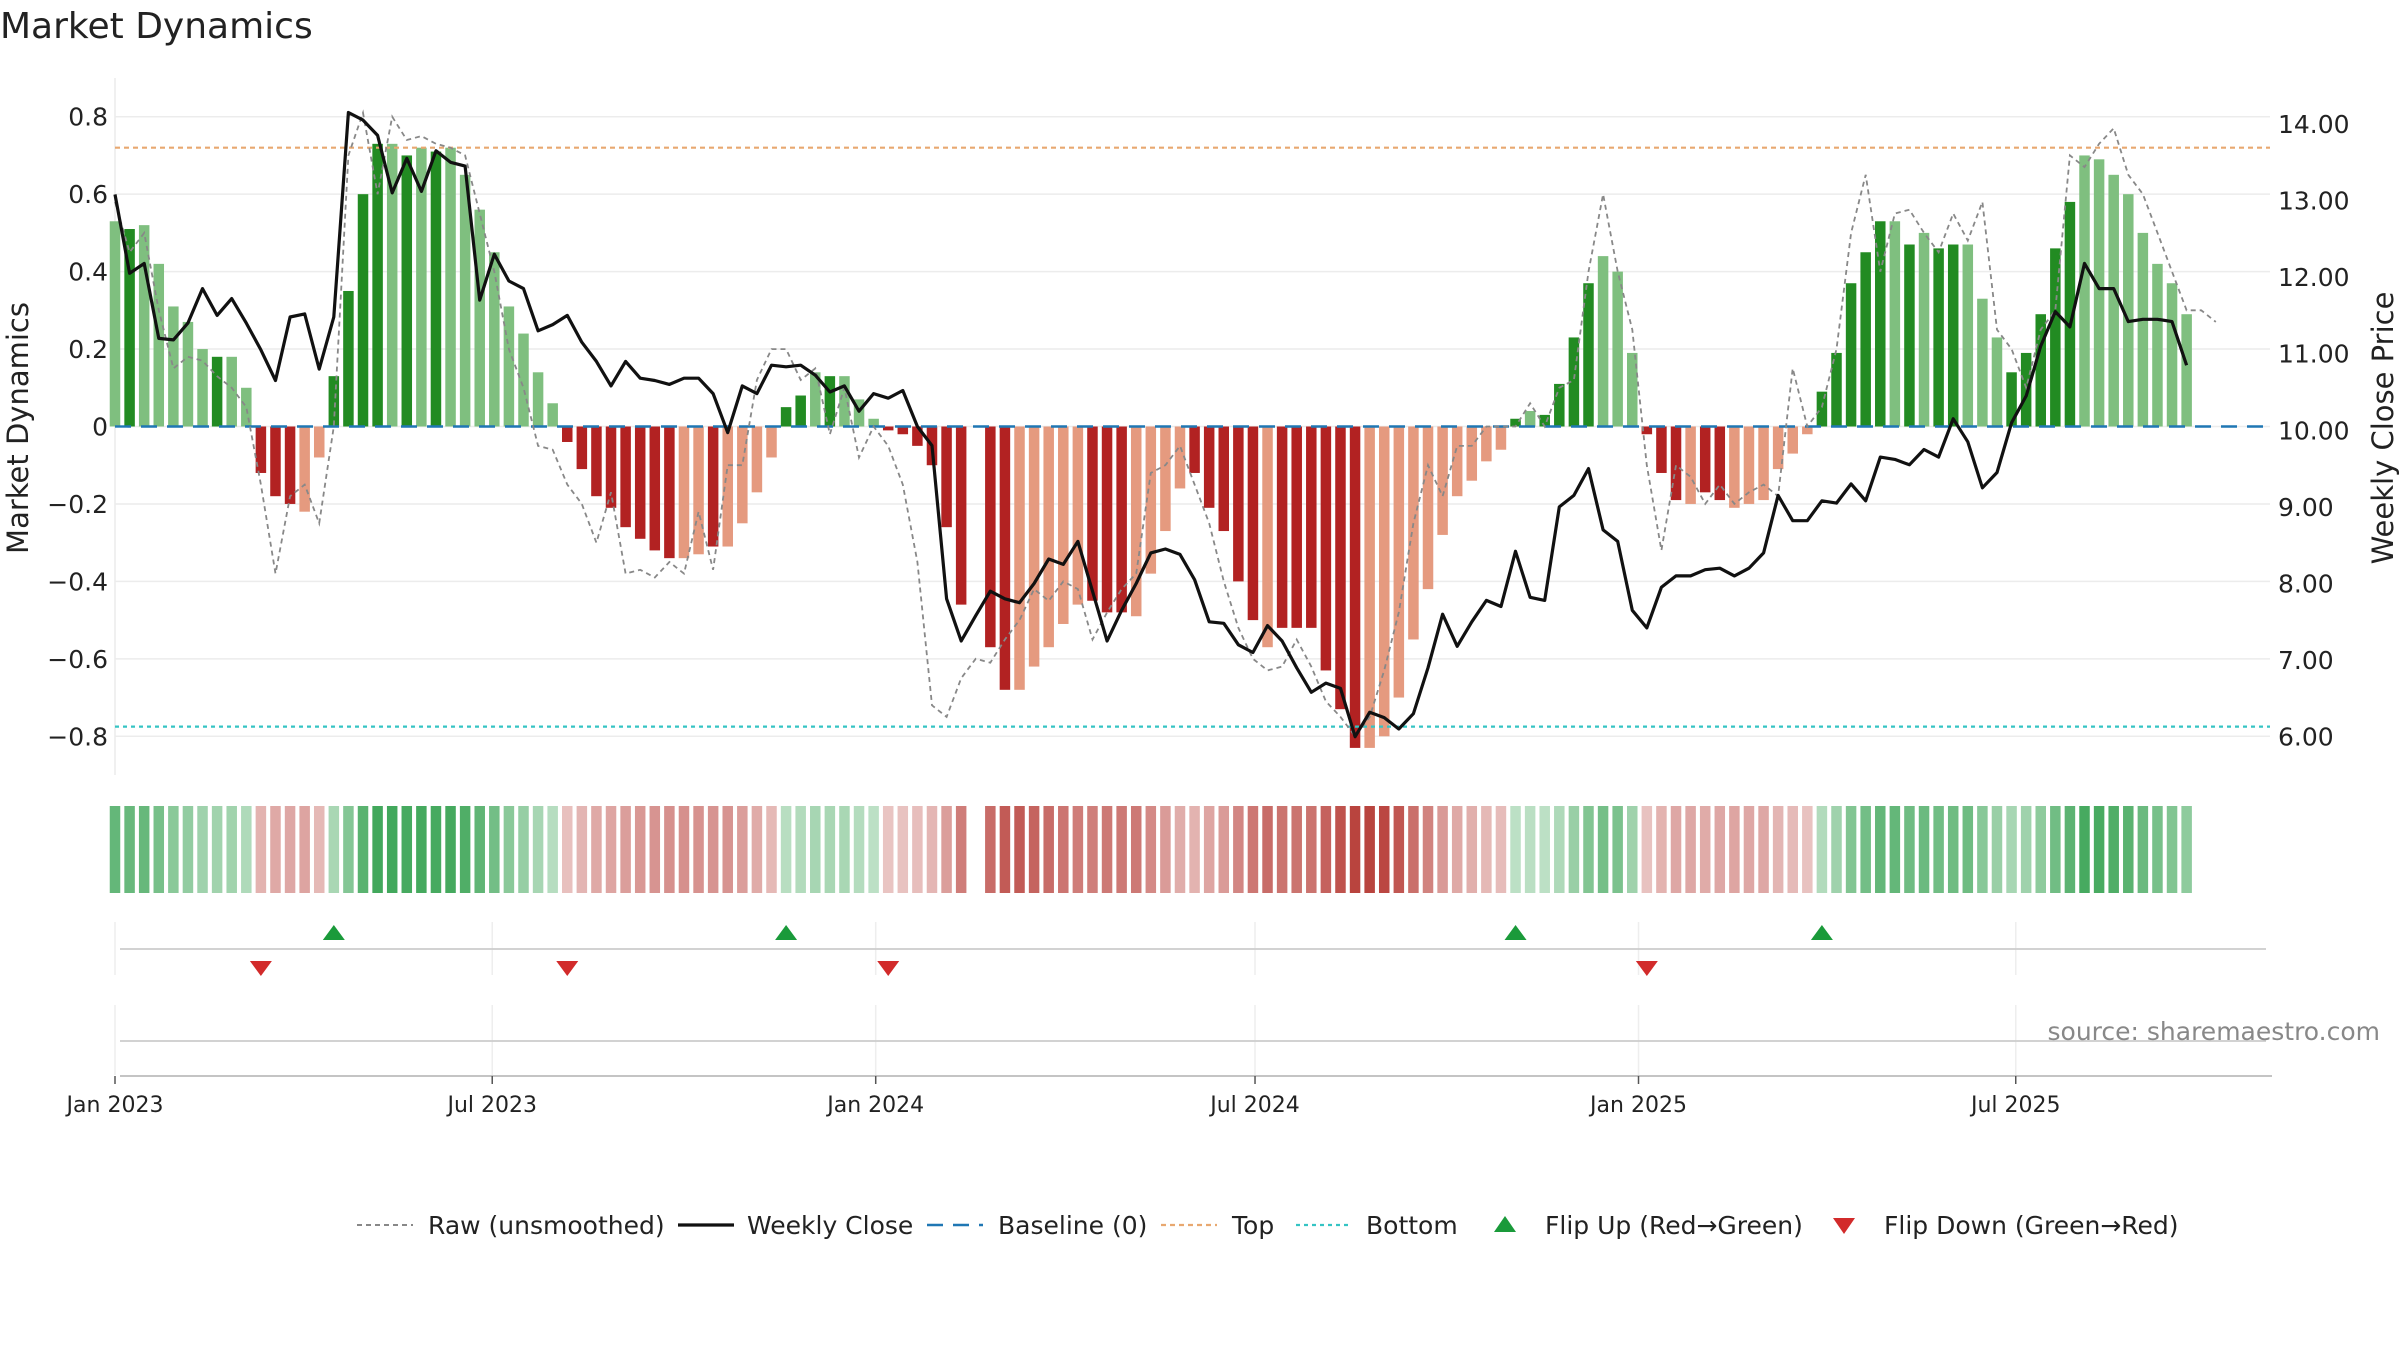 This screenshot has height=1350, width=2400. What do you see at coordinates (114, 1105) in the screenshot?
I see `x-tick-label: Jan 2023` at bounding box center [114, 1105].